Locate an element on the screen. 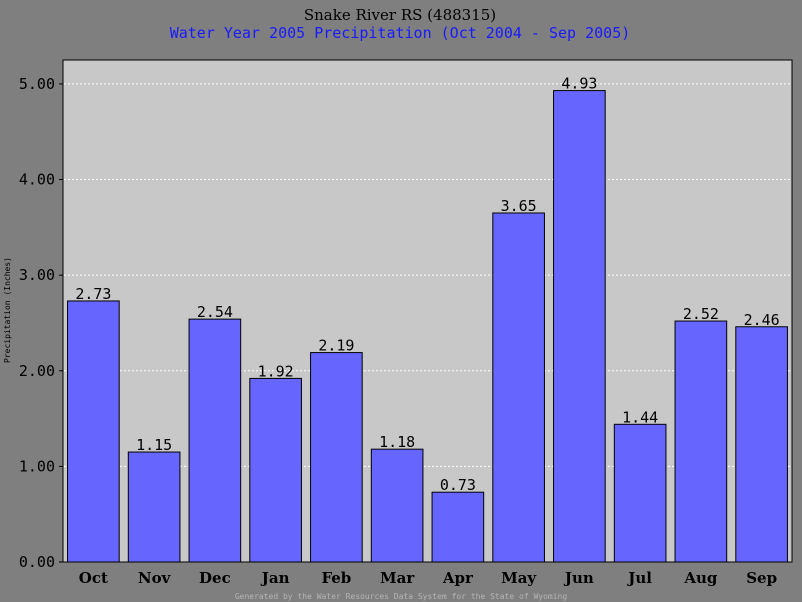 Image resolution: width=802 pixels, height=602 pixels. data-label: 2.46 is located at coordinates (762, 320).